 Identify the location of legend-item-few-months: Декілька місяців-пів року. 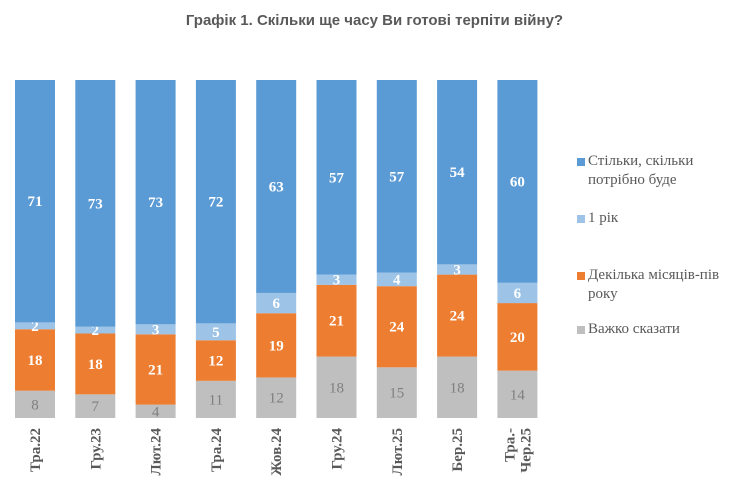
(662, 285).